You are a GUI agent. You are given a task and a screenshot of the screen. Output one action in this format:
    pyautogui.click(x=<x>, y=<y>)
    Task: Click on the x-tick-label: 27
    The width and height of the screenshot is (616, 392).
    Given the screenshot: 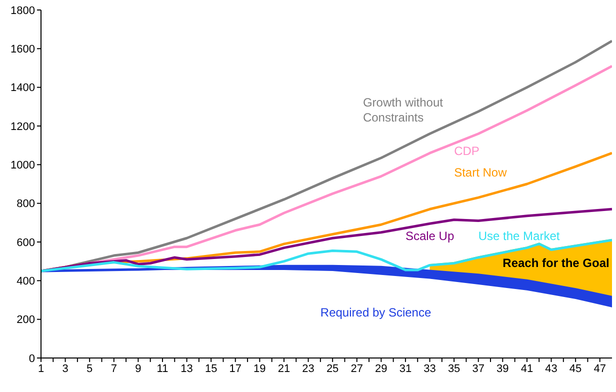 What is the action you would take?
    pyautogui.click(x=356, y=368)
    